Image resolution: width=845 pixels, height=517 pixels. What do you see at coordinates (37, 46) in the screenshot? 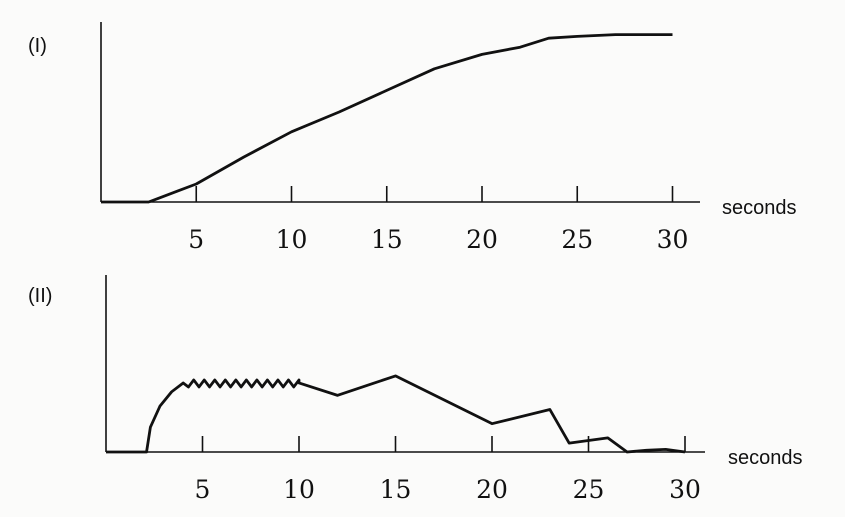
I see `panel-label: (I)` at bounding box center [37, 46].